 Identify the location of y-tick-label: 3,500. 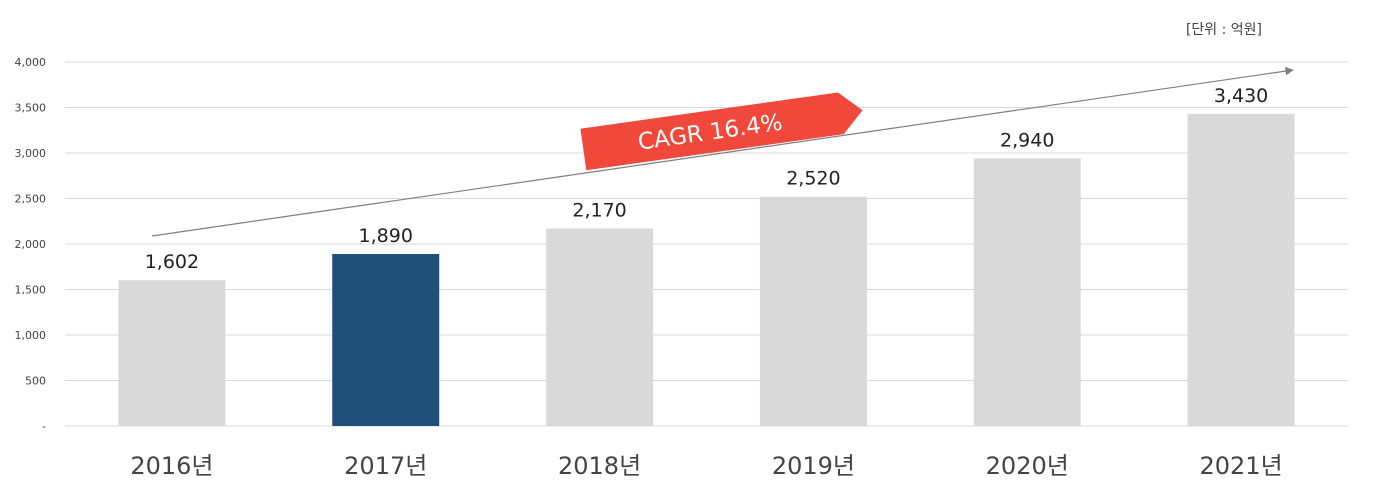
(31, 108).